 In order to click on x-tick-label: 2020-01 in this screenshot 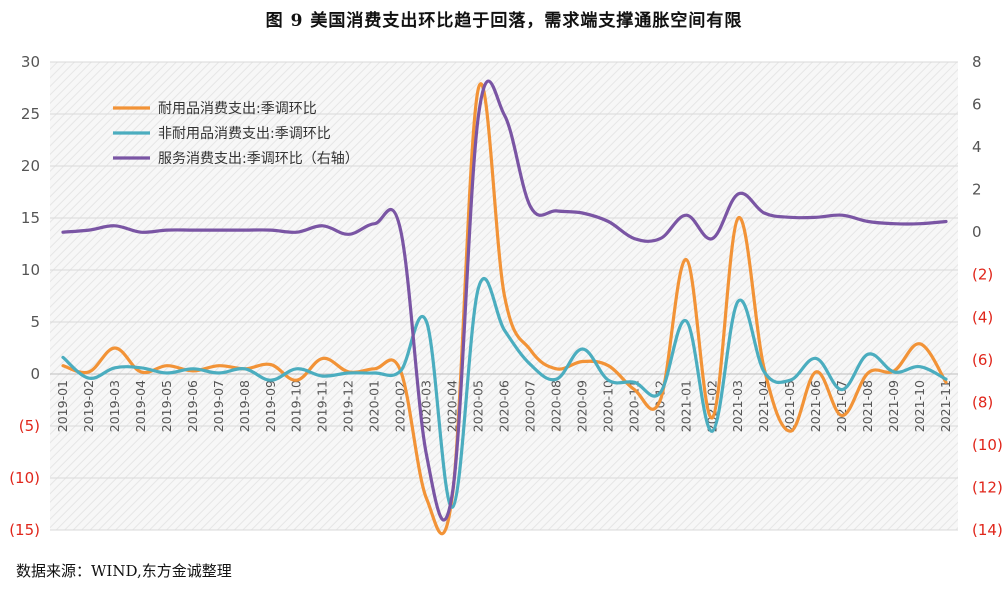, I will do `click(374, 406)`.